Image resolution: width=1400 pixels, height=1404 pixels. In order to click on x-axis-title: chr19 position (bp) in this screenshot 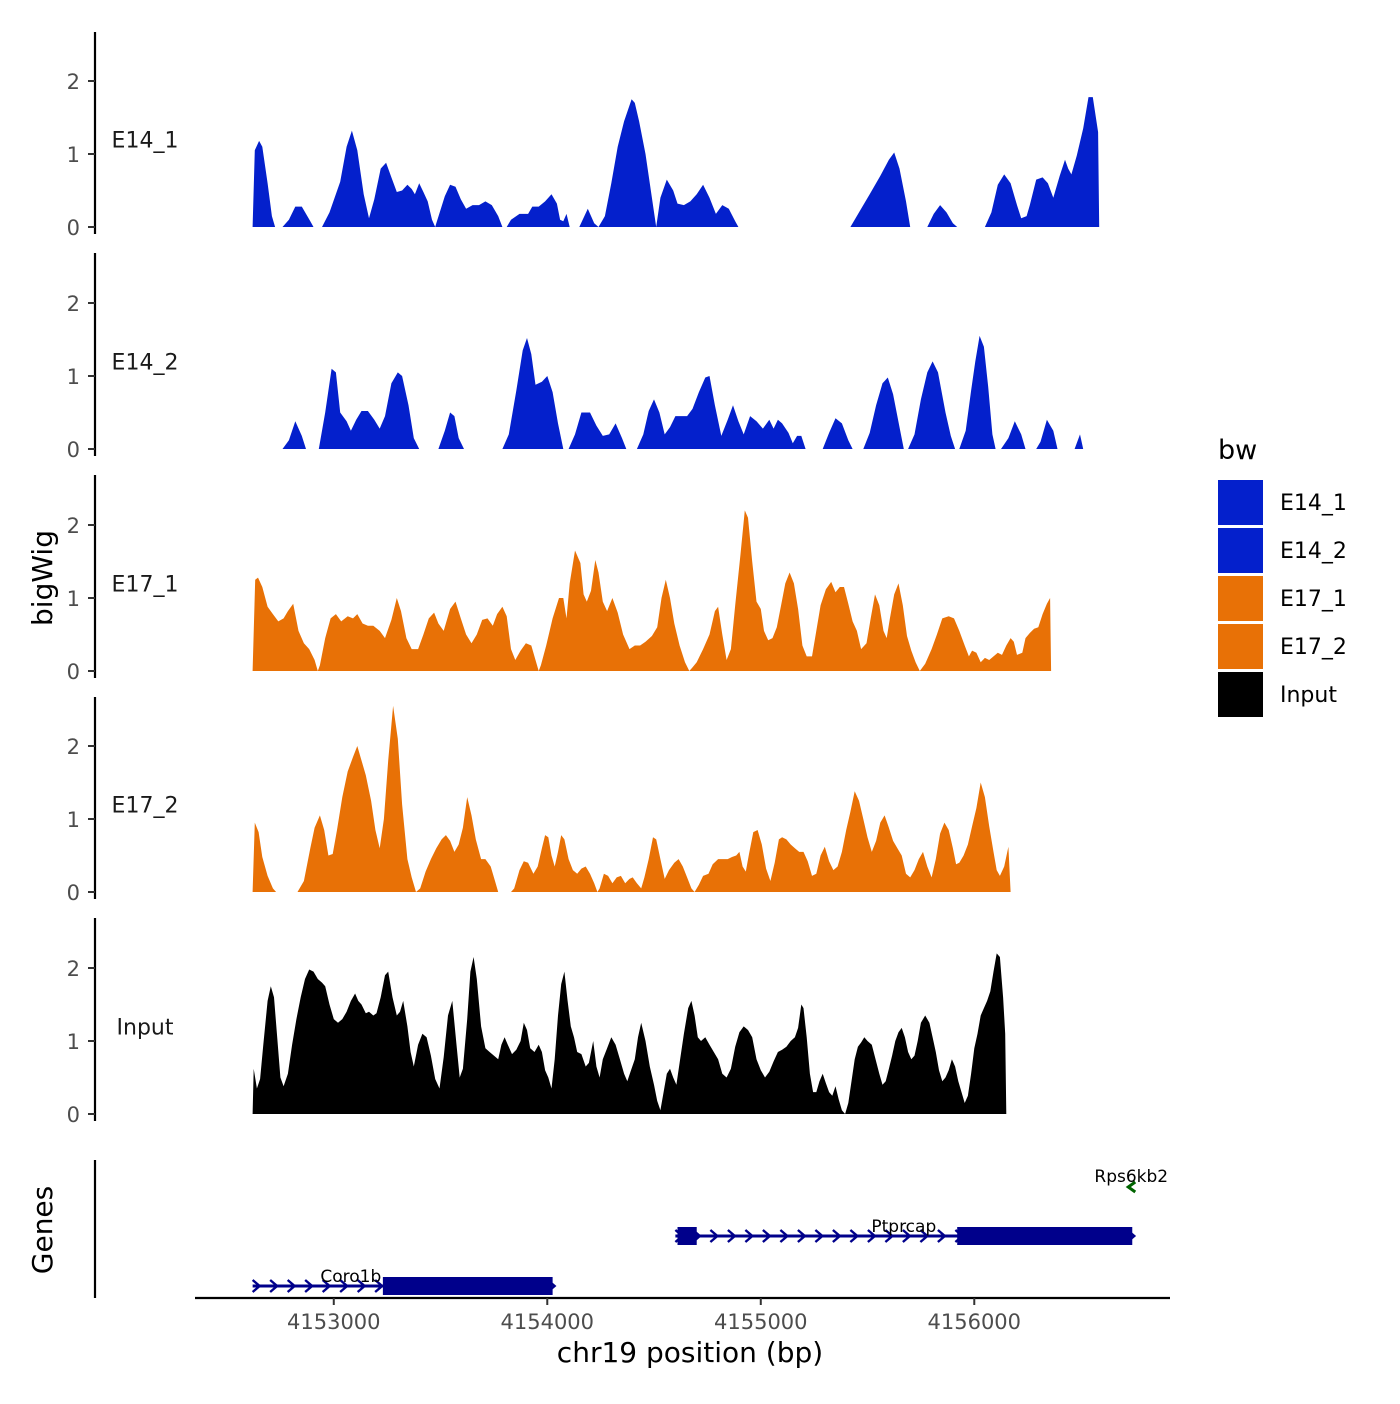, I will do `click(690, 1352)`.